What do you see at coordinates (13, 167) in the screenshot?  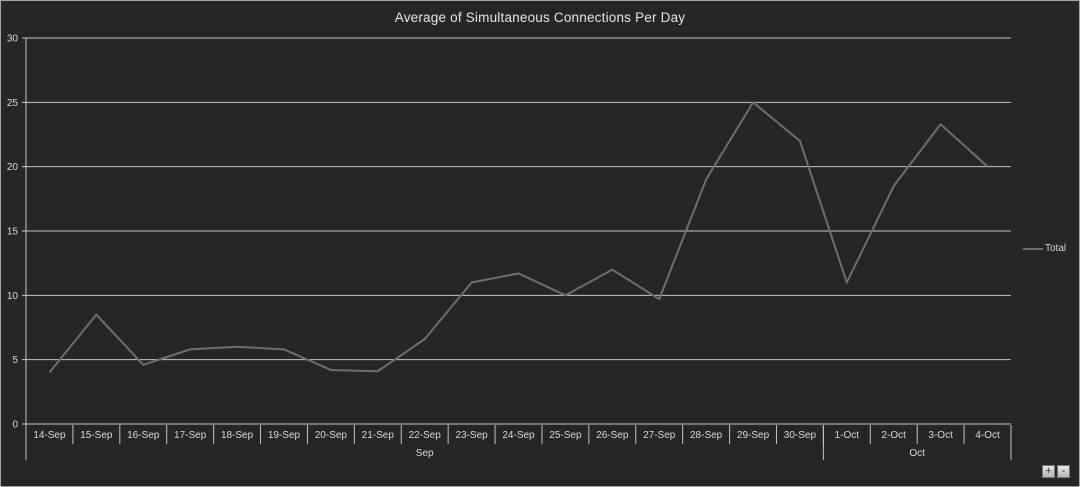 I see `y-axis-tick-label: 20` at bounding box center [13, 167].